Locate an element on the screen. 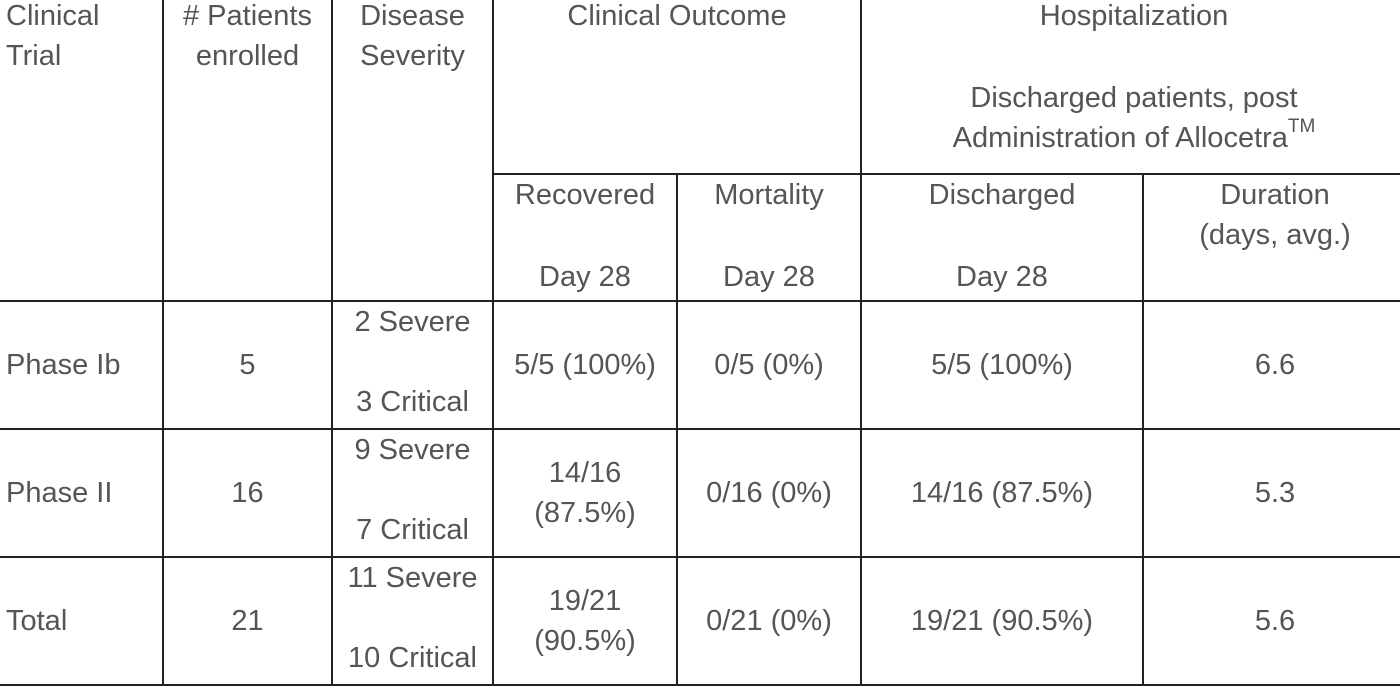 This screenshot has width=1400, height=696. cell-recovered: 19/21 (90.5%) is located at coordinates (585, 621).